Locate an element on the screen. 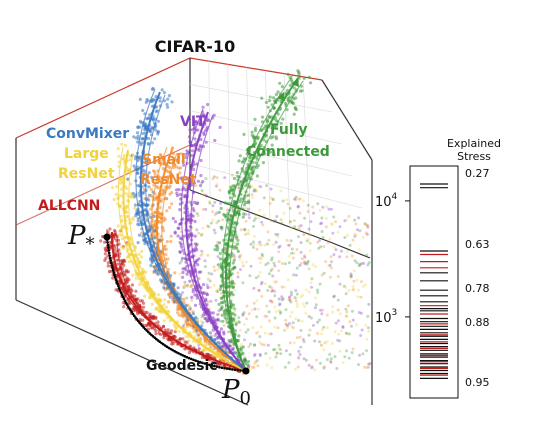  stress-label: 0.88 is located at coordinates (477, 322).